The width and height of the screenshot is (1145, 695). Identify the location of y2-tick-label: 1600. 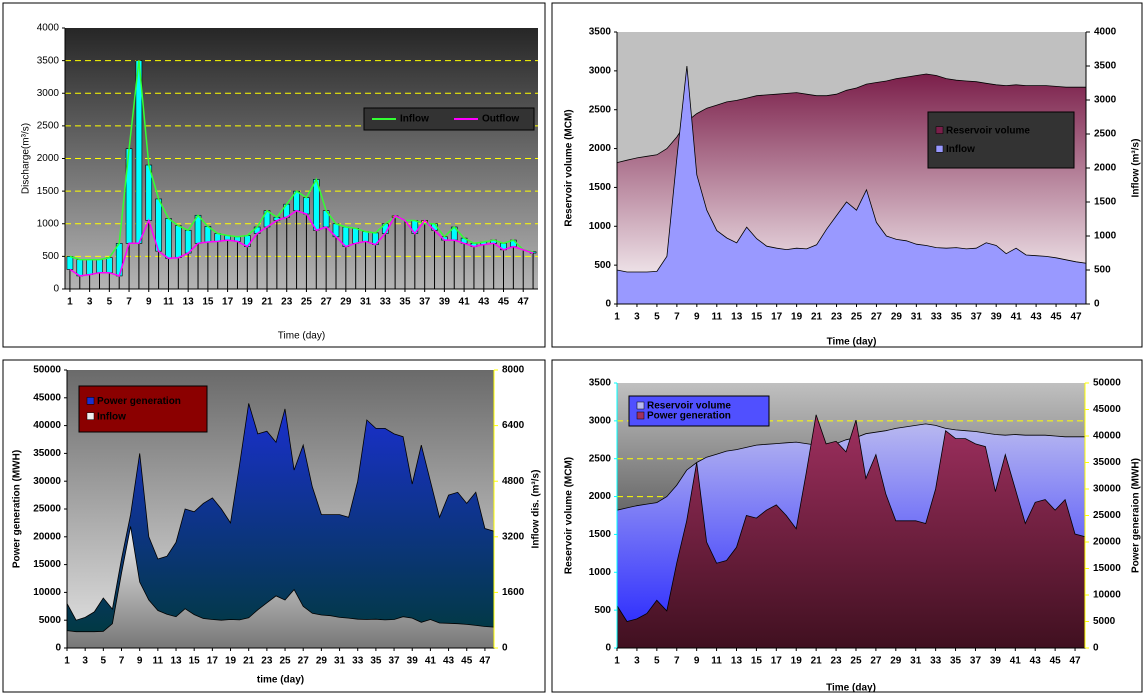
(513, 592).